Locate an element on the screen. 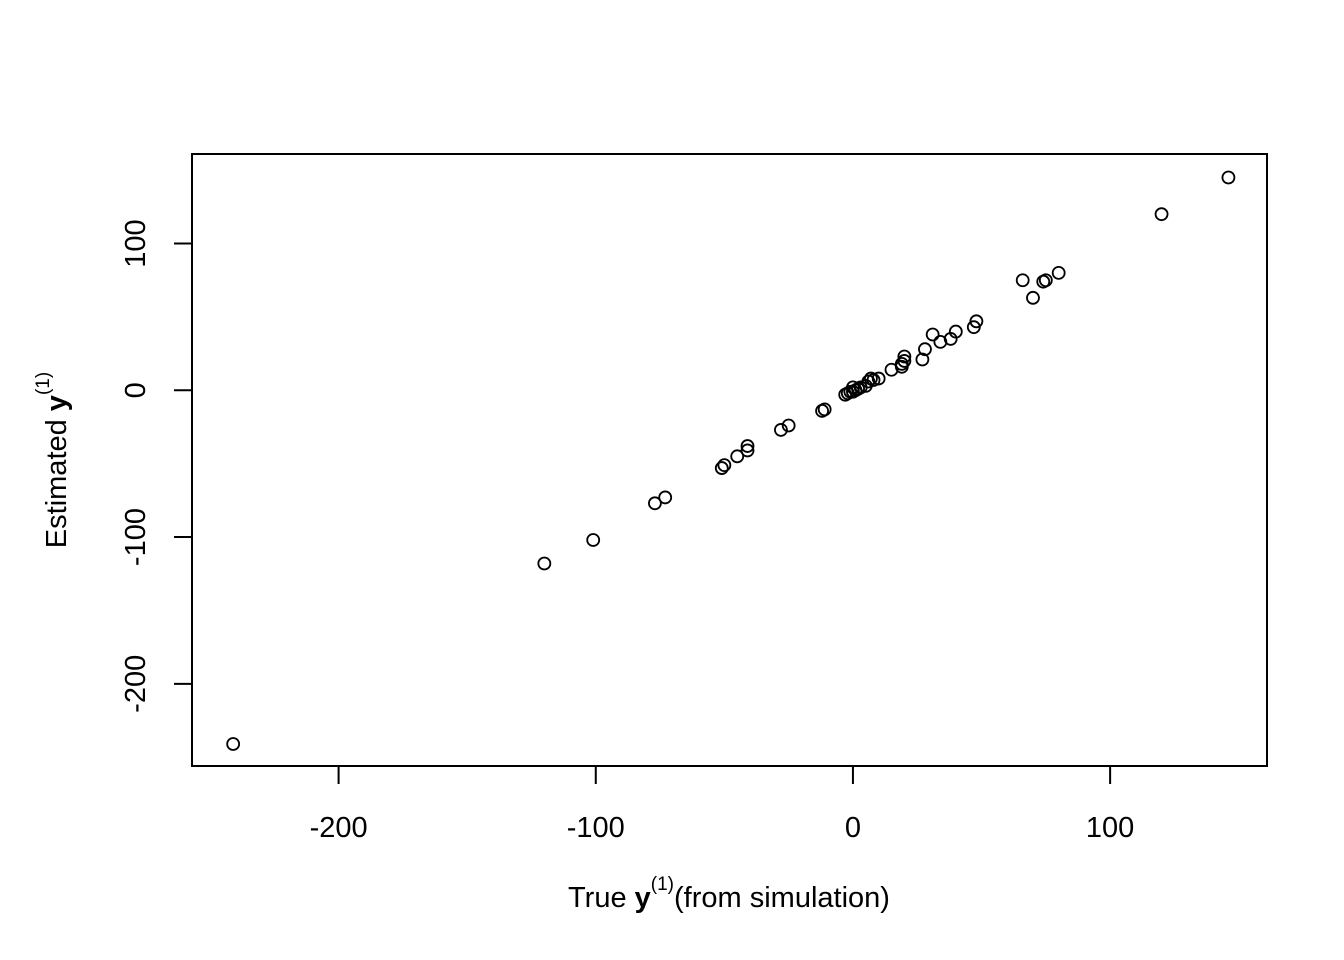  x-tick-label: -200 is located at coordinates (339, 828).